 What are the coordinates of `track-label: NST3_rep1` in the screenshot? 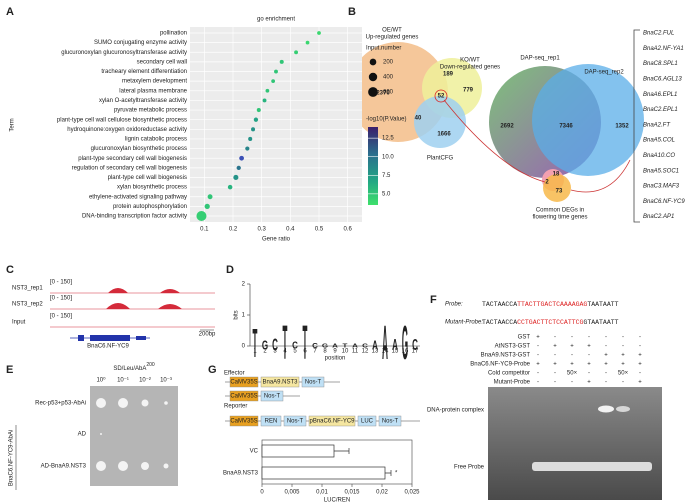 It's located at (27, 289).